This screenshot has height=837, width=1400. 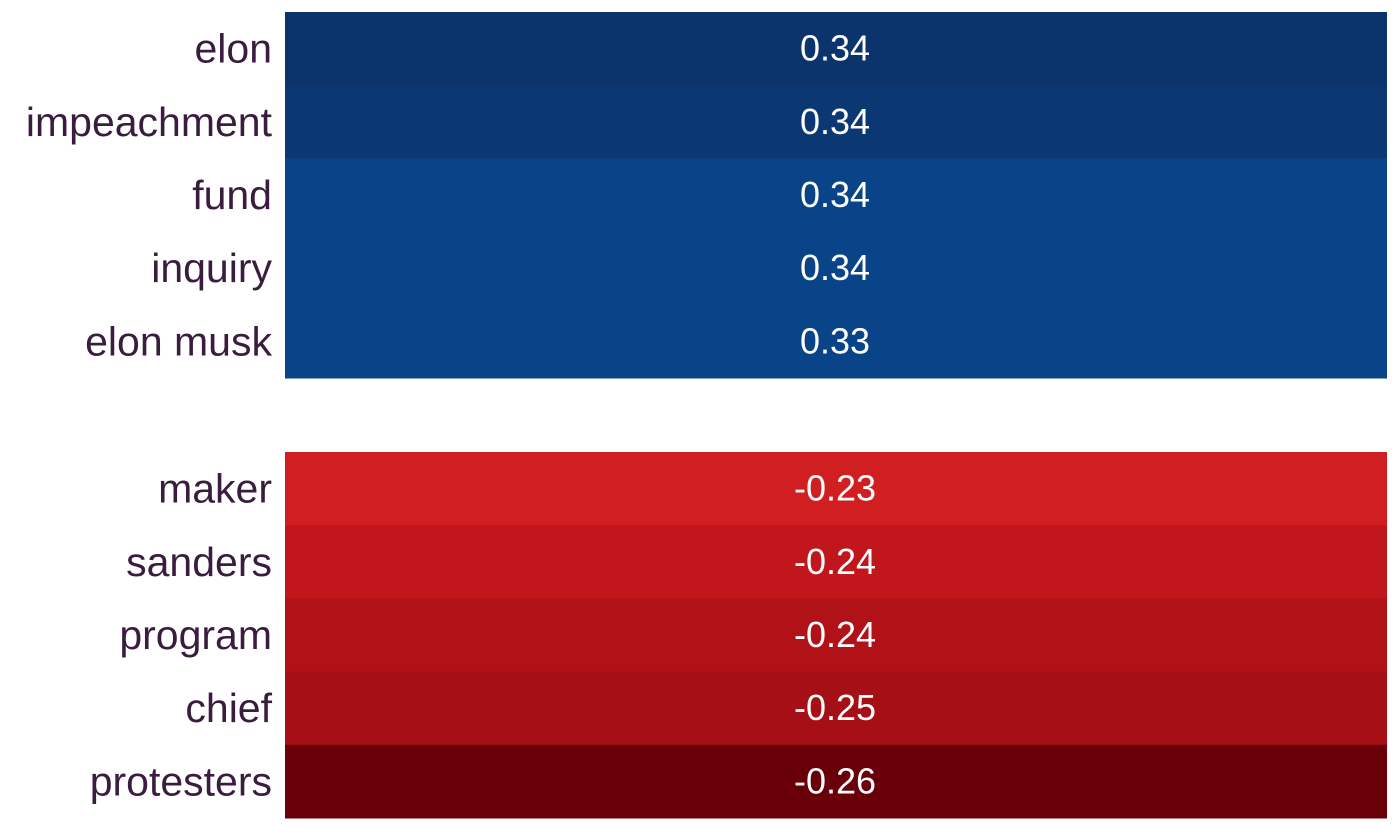 I want to click on cell-value-label: -0.25, so click(x=835, y=707).